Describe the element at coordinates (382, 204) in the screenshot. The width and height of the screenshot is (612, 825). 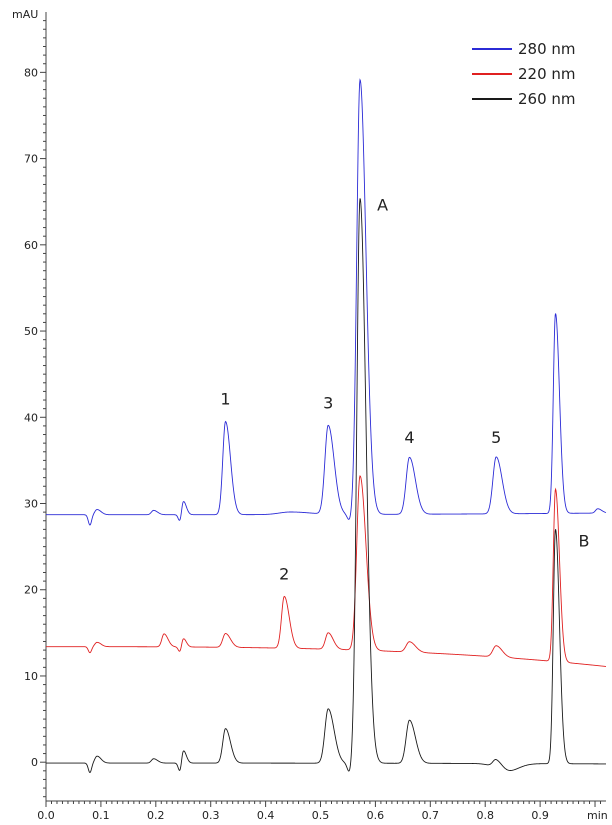
I see `peak-label: A` at that location.